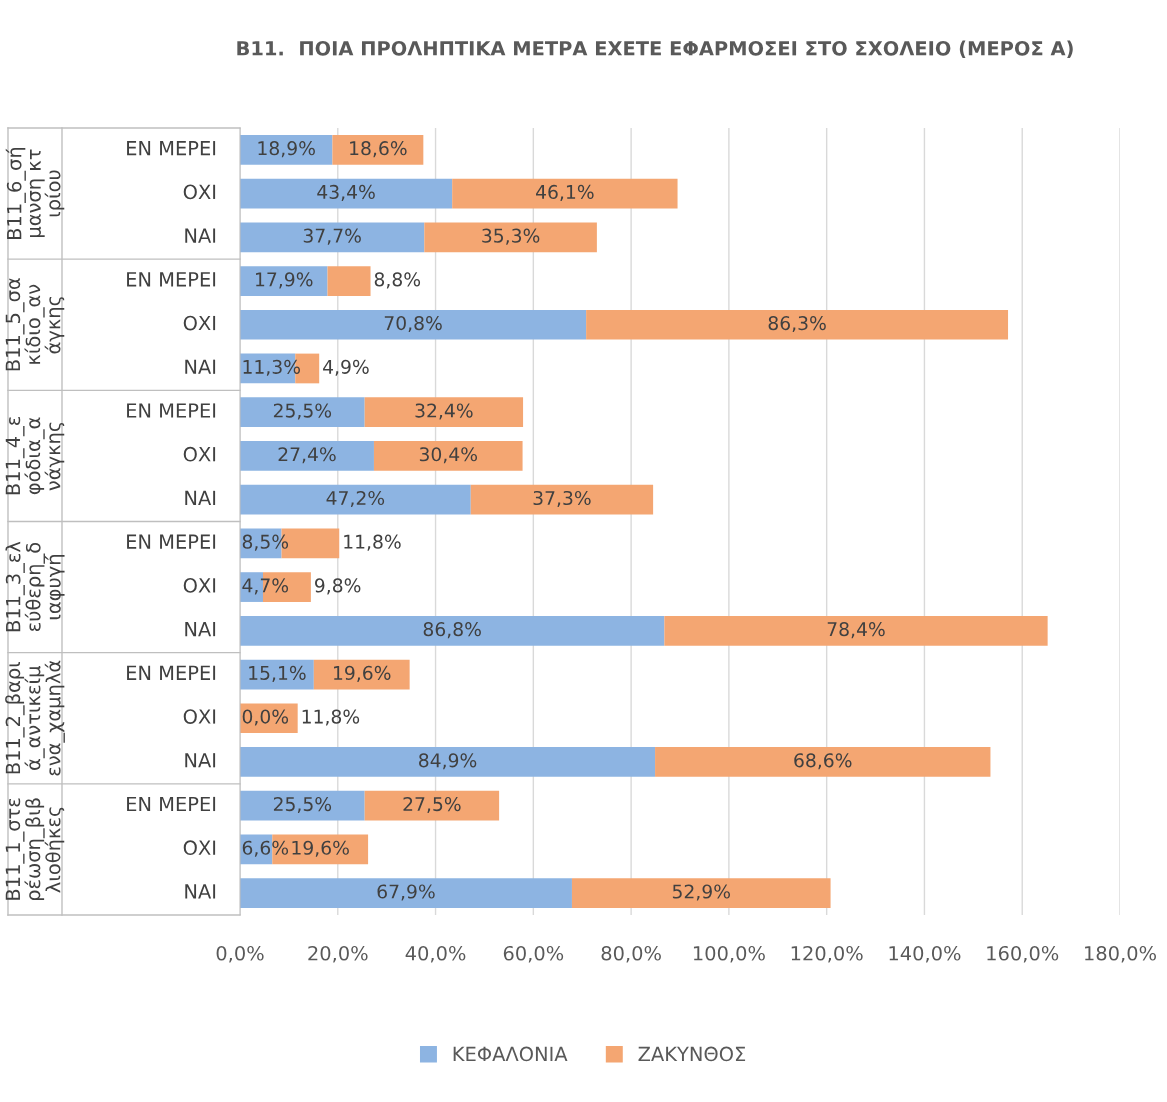  What do you see at coordinates (35, 193) in the screenshot?
I see `text: B11_6_σήμανση κτιρίου` at bounding box center [35, 193].